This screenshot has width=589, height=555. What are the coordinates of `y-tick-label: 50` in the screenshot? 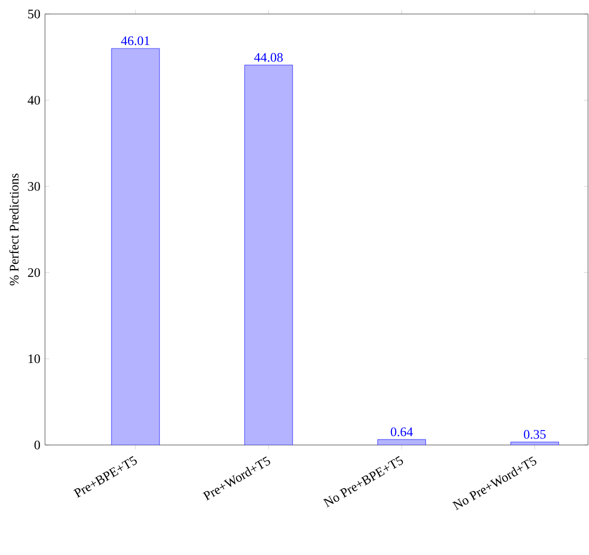 It's located at (34, 14).